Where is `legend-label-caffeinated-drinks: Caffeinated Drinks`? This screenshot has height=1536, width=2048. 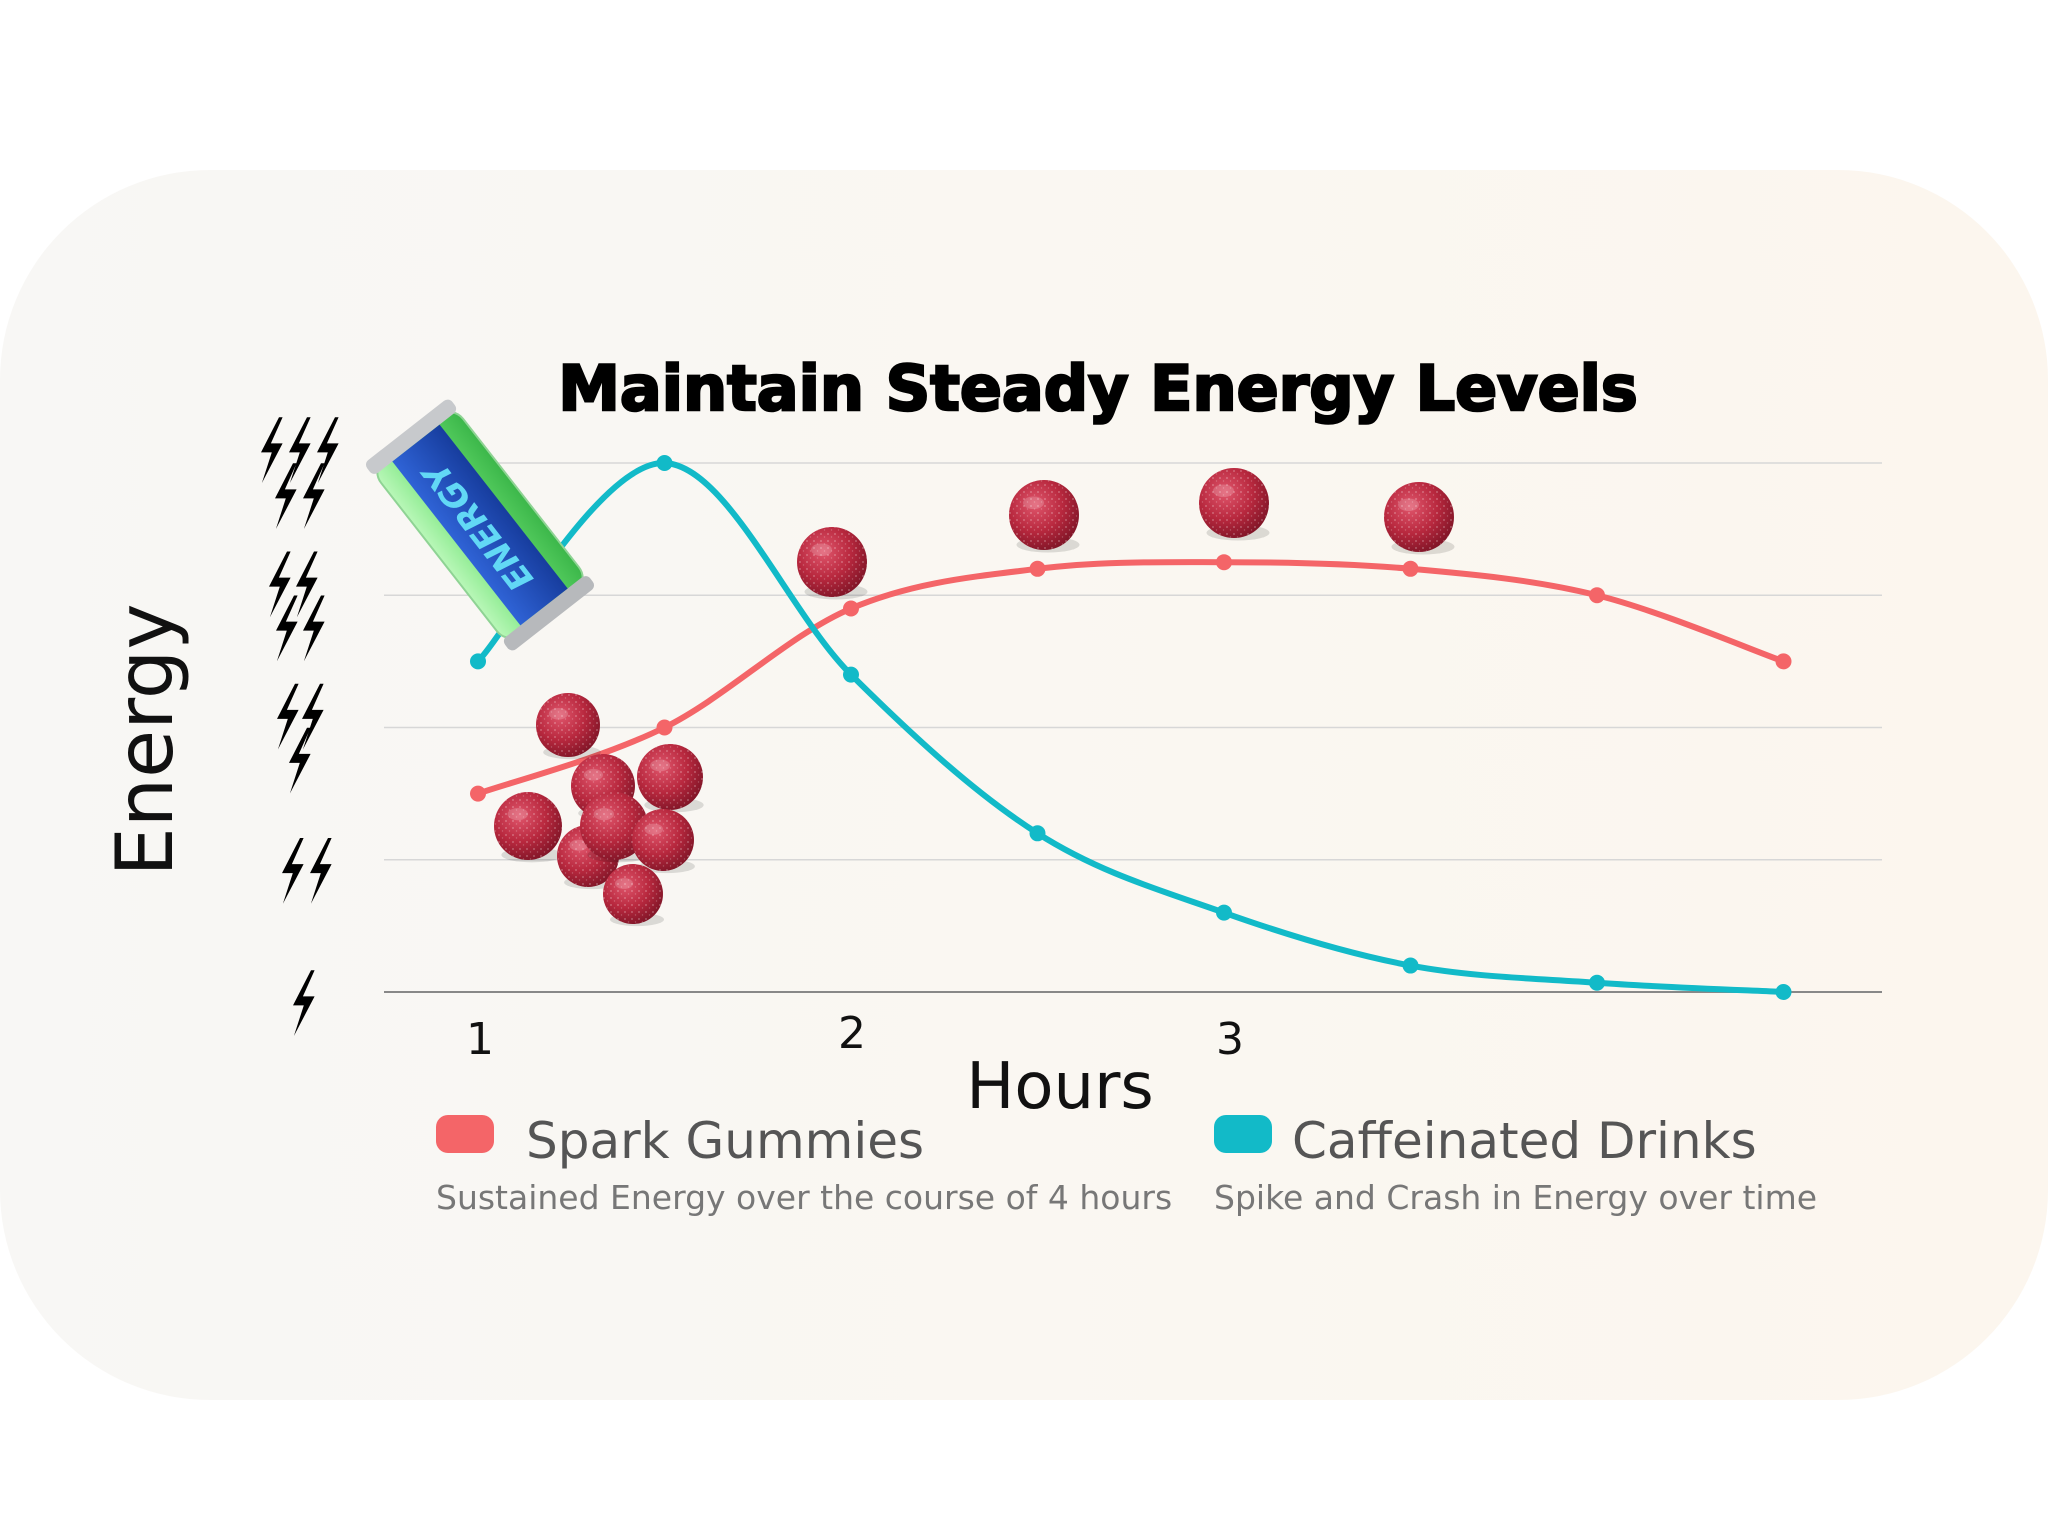
legend-label-caffeinated-drinks: Caffeinated Drinks is located at coordinates (1524, 1141).